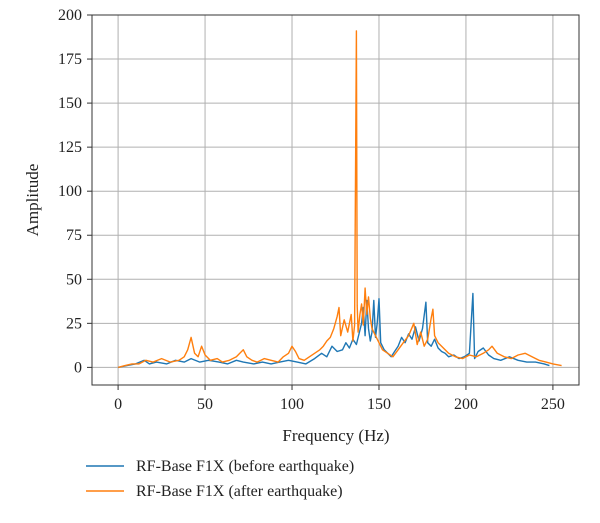  Describe the element at coordinates (205, 404) in the screenshot. I see `x-tick-label: 50` at that location.